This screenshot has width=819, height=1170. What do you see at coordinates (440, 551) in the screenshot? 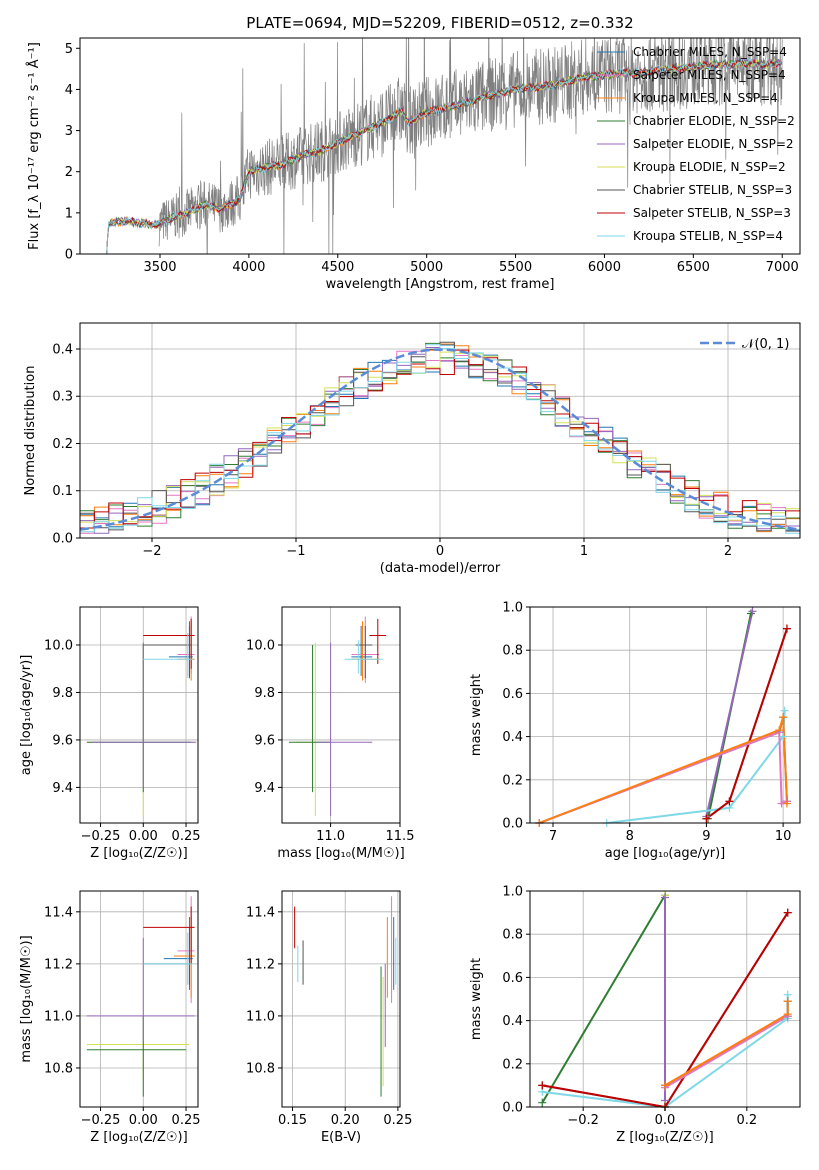
I see `x-tick-label: 0` at bounding box center [440, 551].